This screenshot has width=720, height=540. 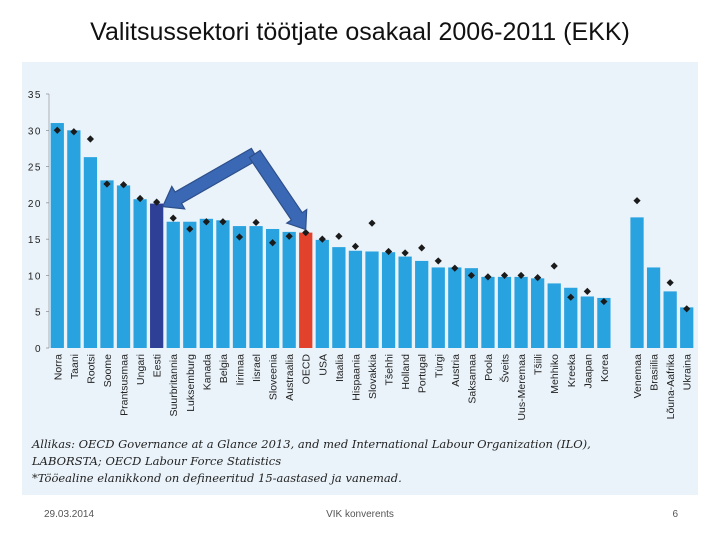 I want to click on bar-Lõuna-Aafrika, so click(x=670, y=319).